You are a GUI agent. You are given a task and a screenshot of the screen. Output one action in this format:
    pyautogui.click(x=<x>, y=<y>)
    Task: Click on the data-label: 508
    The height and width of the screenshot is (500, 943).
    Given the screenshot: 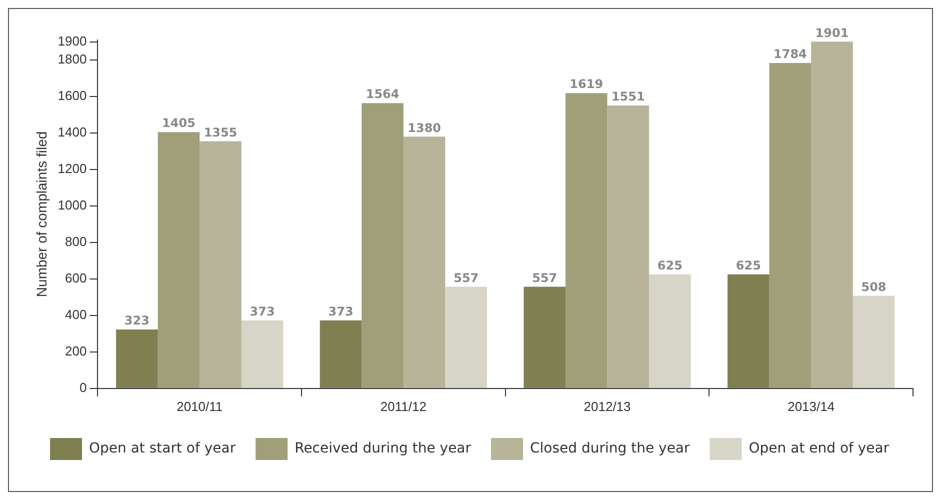 What is the action you would take?
    pyautogui.click(x=873, y=287)
    